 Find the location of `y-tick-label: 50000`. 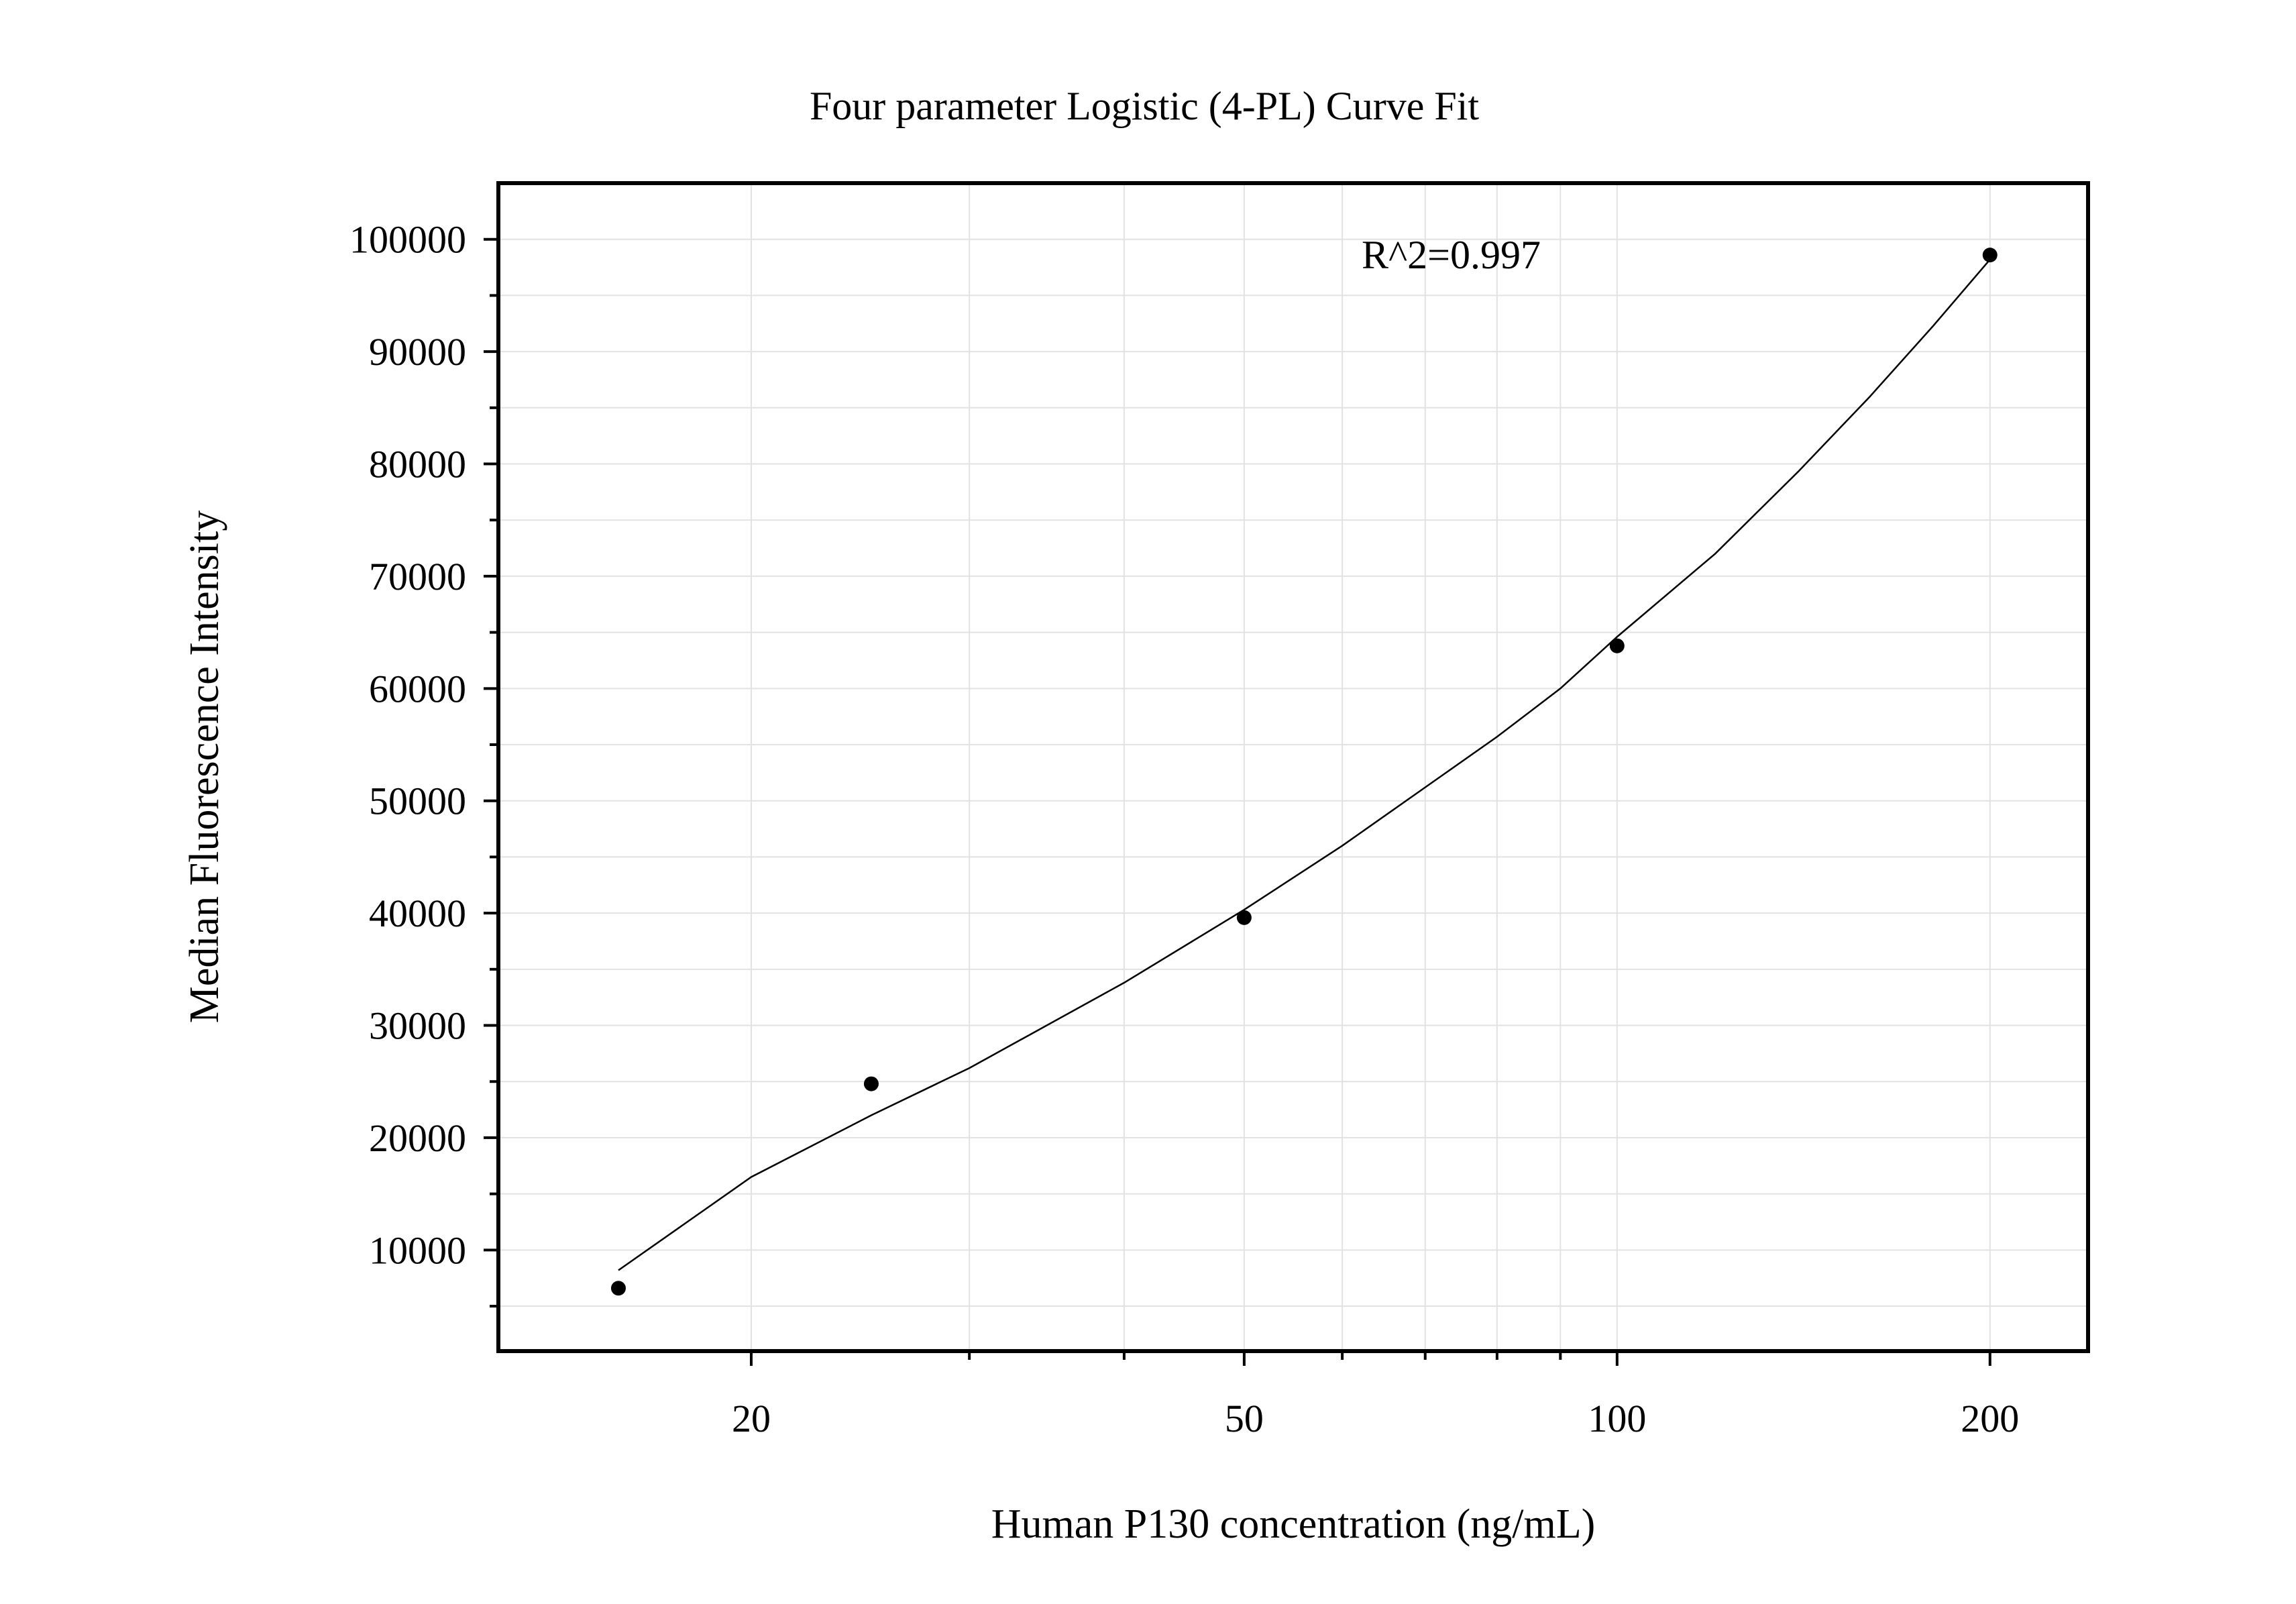

y-tick-label: 50000 is located at coordinates (417, 801).